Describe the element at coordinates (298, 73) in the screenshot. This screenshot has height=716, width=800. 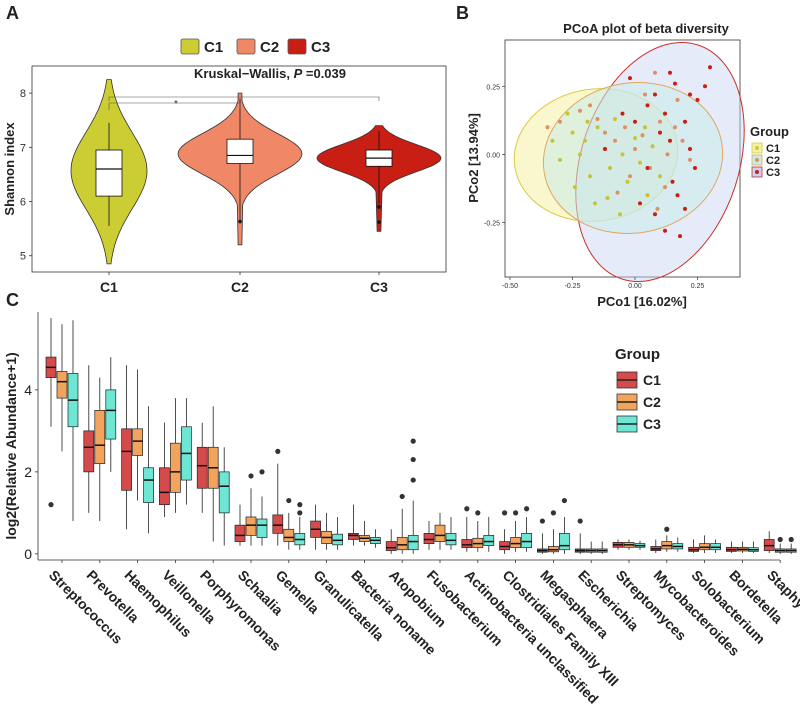
I see `annotation-p-label: P` at that location.